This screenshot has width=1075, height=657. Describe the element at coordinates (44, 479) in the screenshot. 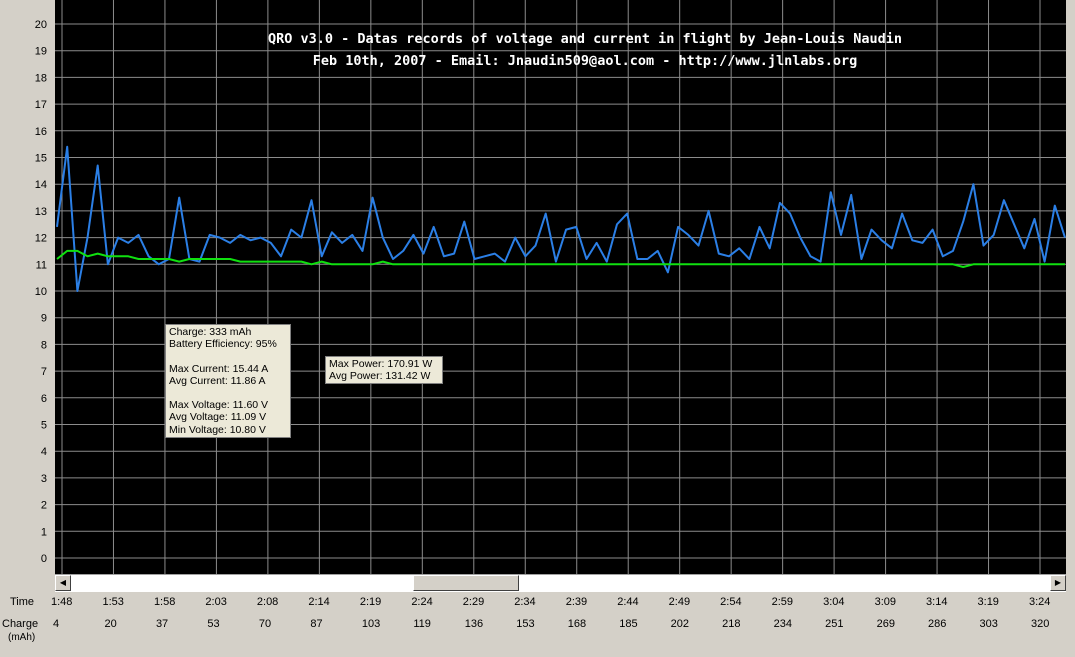

I see `y-tick-label: 3` at that location.